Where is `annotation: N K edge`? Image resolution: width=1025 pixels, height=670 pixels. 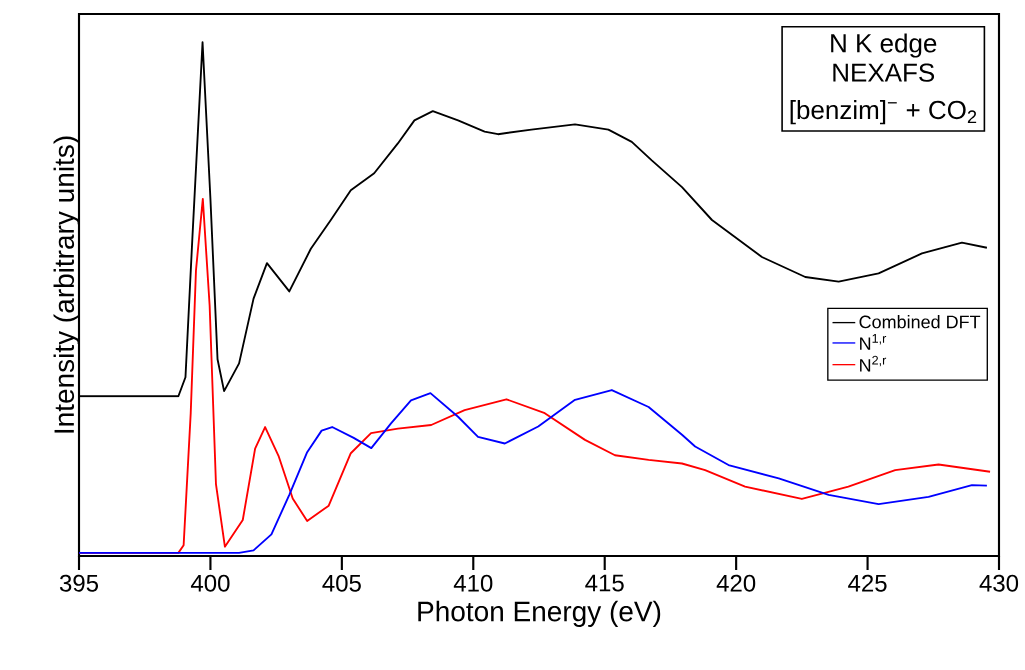
annotation: N K edge is located at coordinates (884, 45).